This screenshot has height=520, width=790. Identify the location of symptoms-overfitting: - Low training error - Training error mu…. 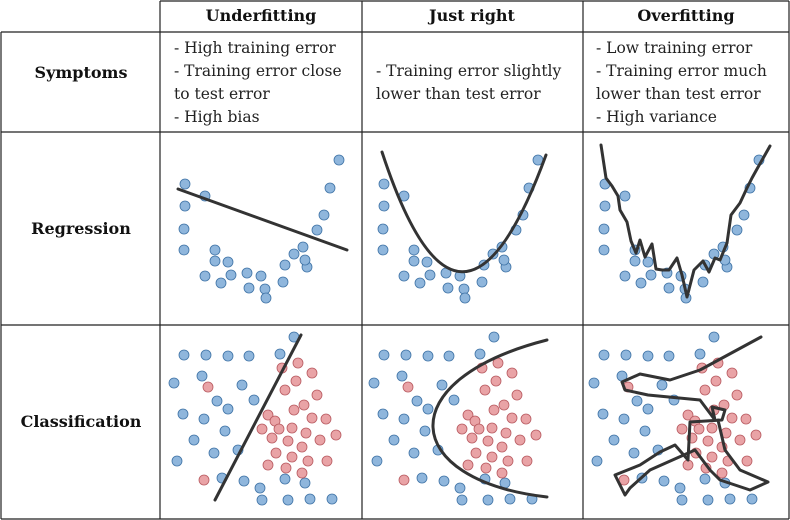
(681, 82).